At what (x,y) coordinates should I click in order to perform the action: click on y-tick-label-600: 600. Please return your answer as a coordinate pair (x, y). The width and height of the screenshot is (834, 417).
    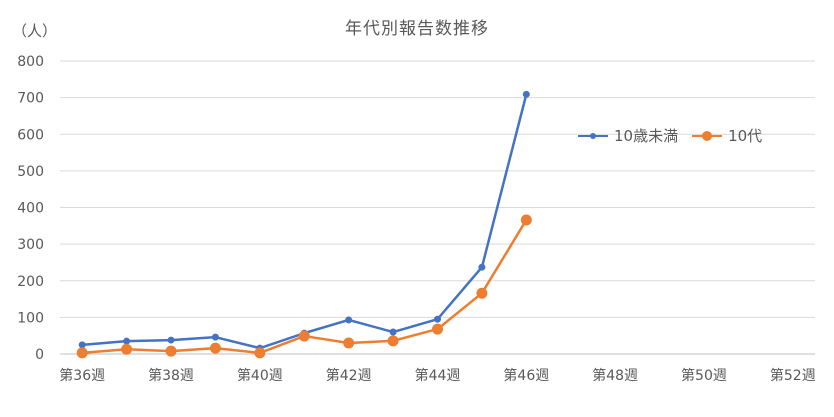
    Looking at the image, I should click on (30, 135).